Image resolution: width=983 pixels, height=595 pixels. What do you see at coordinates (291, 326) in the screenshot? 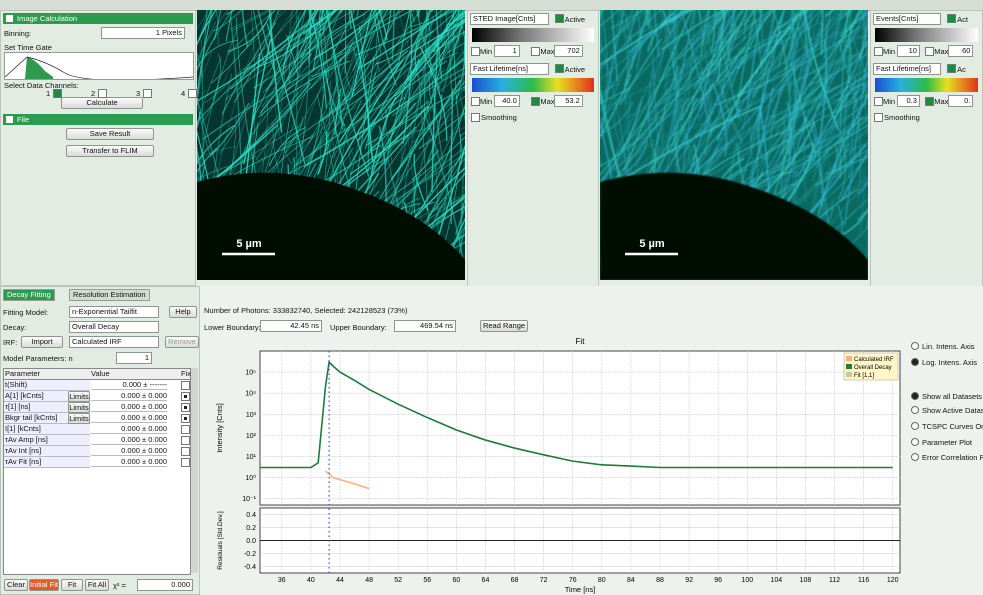
I see `lower-boundary-field: 42.45 ns` at bounding box center [291, 326].